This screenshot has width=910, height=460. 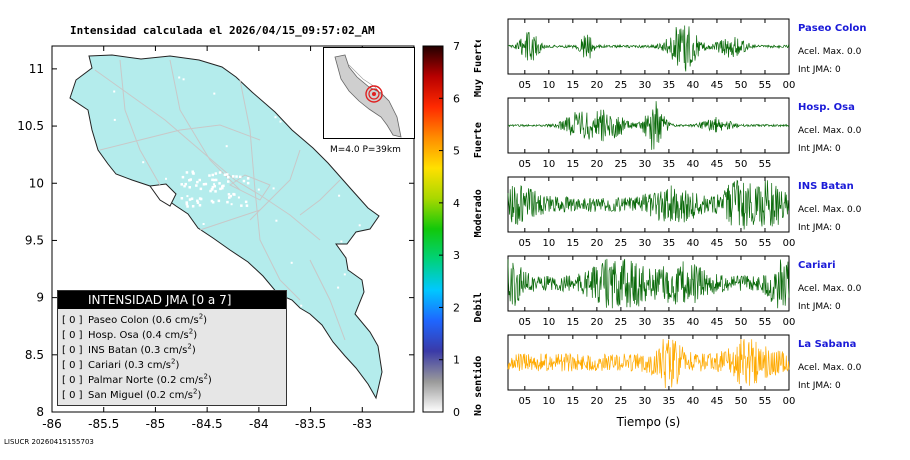 What do you see at coordinates (596, 322) in the screenshot?
I see `waveform-tick-label: 20` at bounding box center [596, 322].